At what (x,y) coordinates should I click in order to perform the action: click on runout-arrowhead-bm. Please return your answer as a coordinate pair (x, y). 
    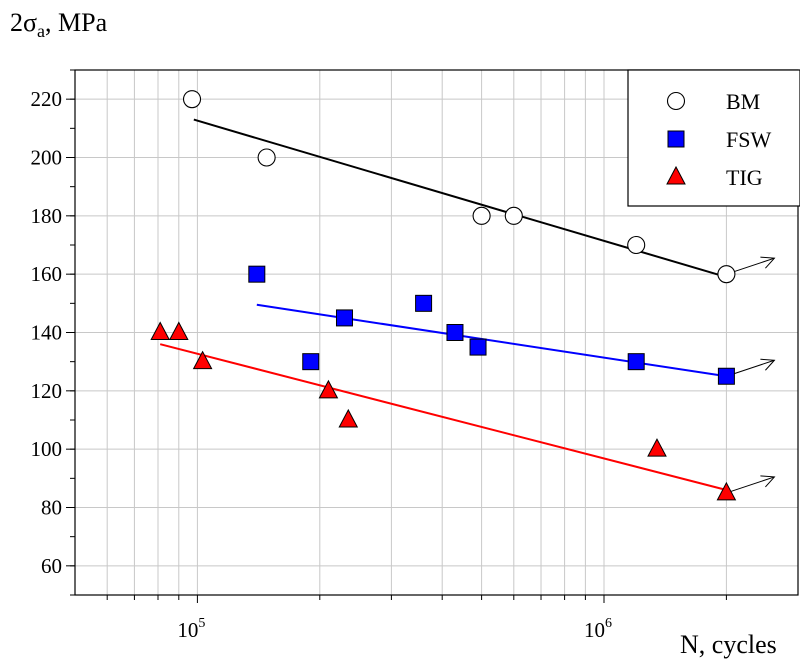
    Looking at the image, I should click on (768, 262).